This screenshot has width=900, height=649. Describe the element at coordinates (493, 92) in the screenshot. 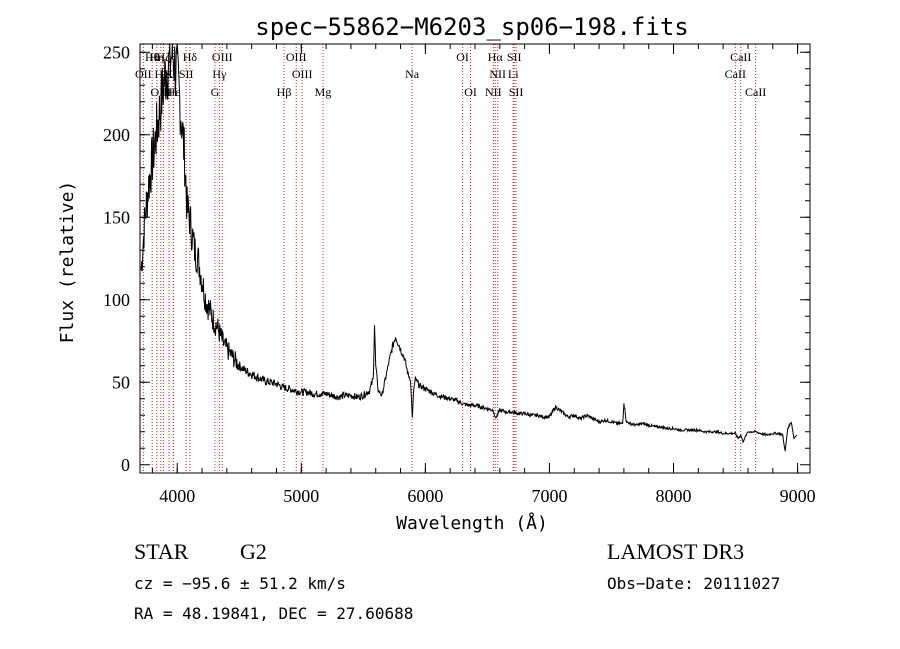

I see `spectral-line-label-27: NII` at that location.